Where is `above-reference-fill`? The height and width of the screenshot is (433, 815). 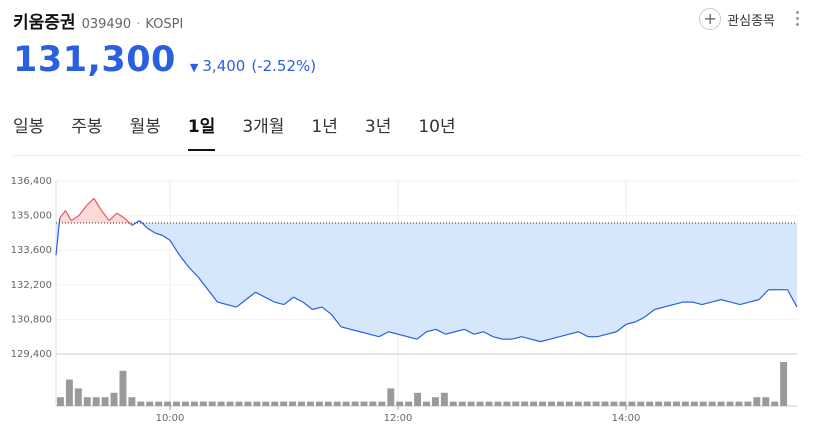
above-reference-fill is located at coordinates (62, 217).